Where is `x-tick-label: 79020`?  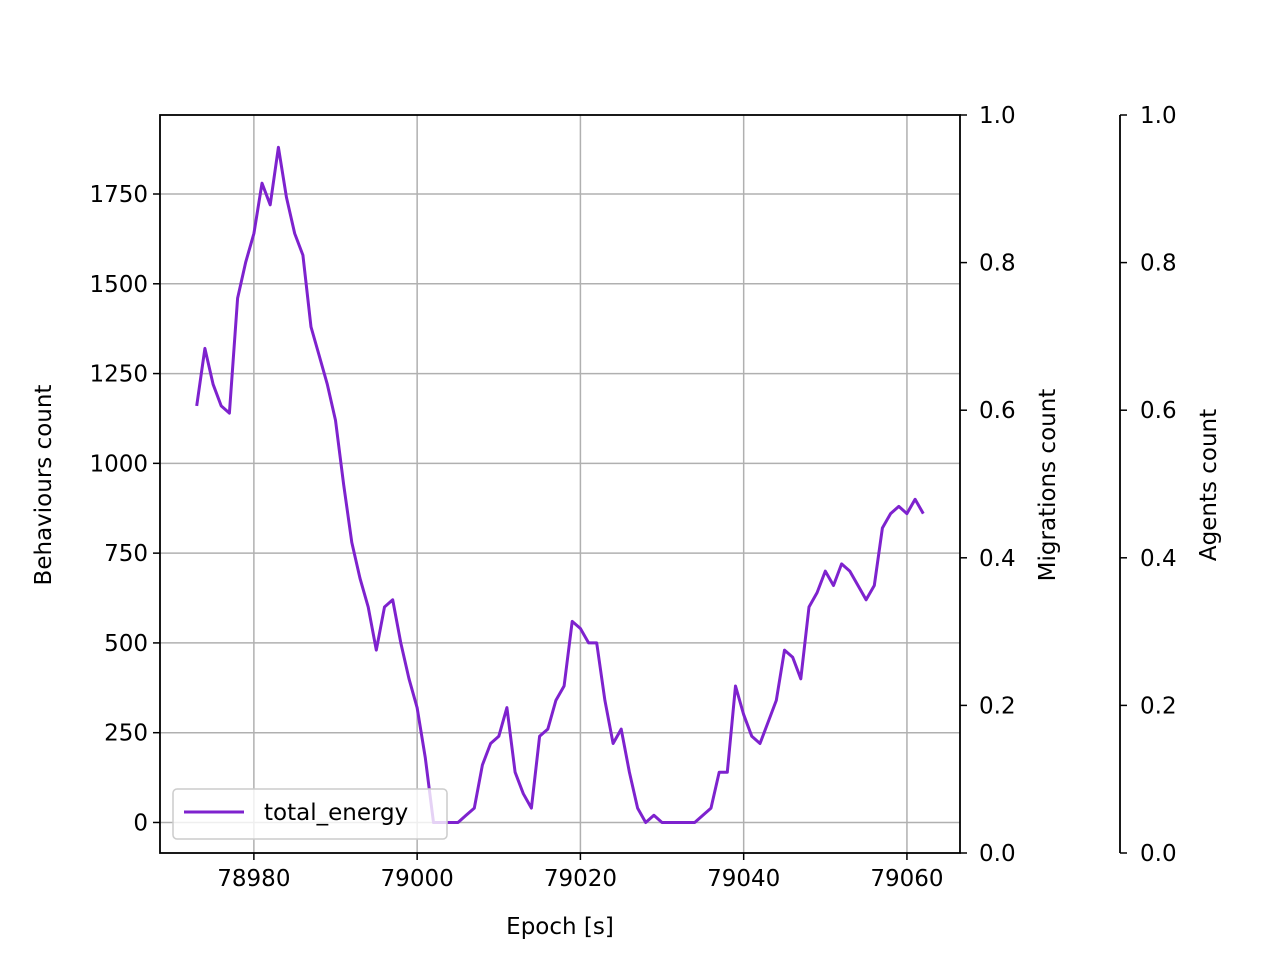 x-tick-label: 79020 is located at coordinates (580, 879).